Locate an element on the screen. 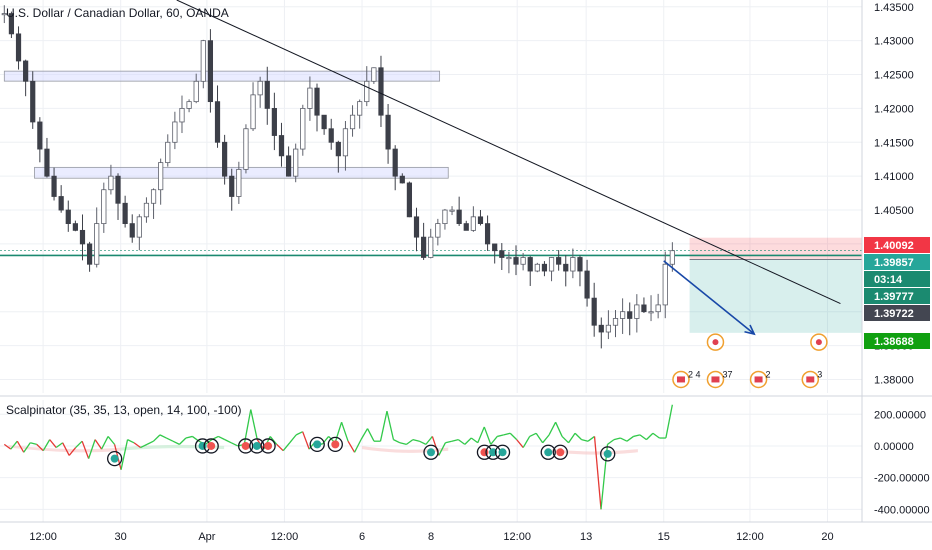 This screenshot has width=932, height=550. price-tag-label: 03:14 is located at coordinates (888, 280).